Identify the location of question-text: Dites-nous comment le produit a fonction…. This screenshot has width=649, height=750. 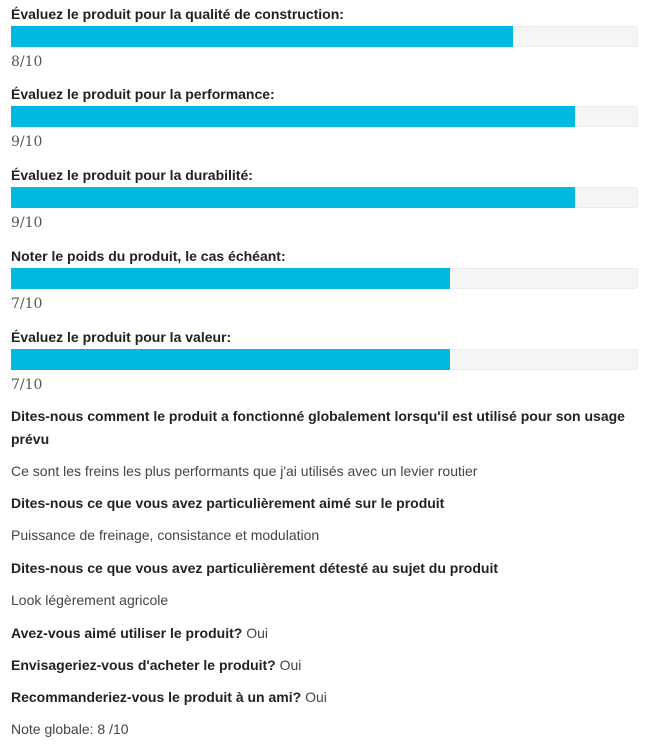
(318, 427).